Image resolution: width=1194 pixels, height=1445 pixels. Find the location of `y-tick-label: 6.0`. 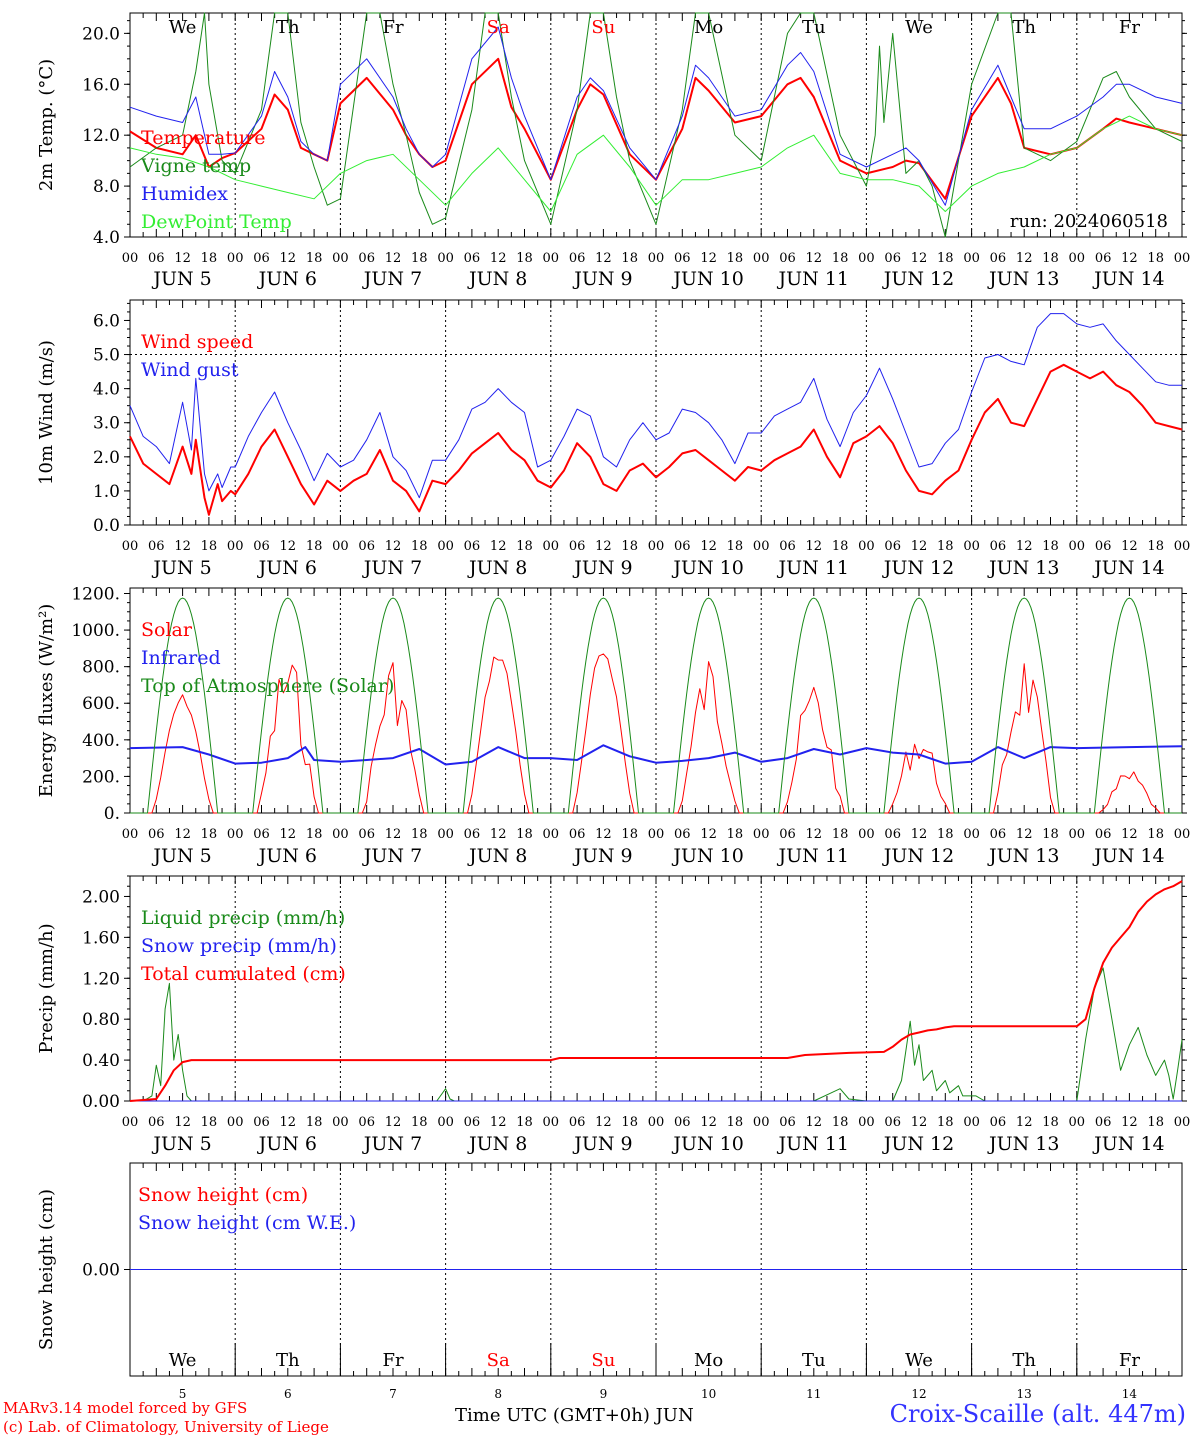

y-tick-label: 6.0 is located at coordinates (106, 321).